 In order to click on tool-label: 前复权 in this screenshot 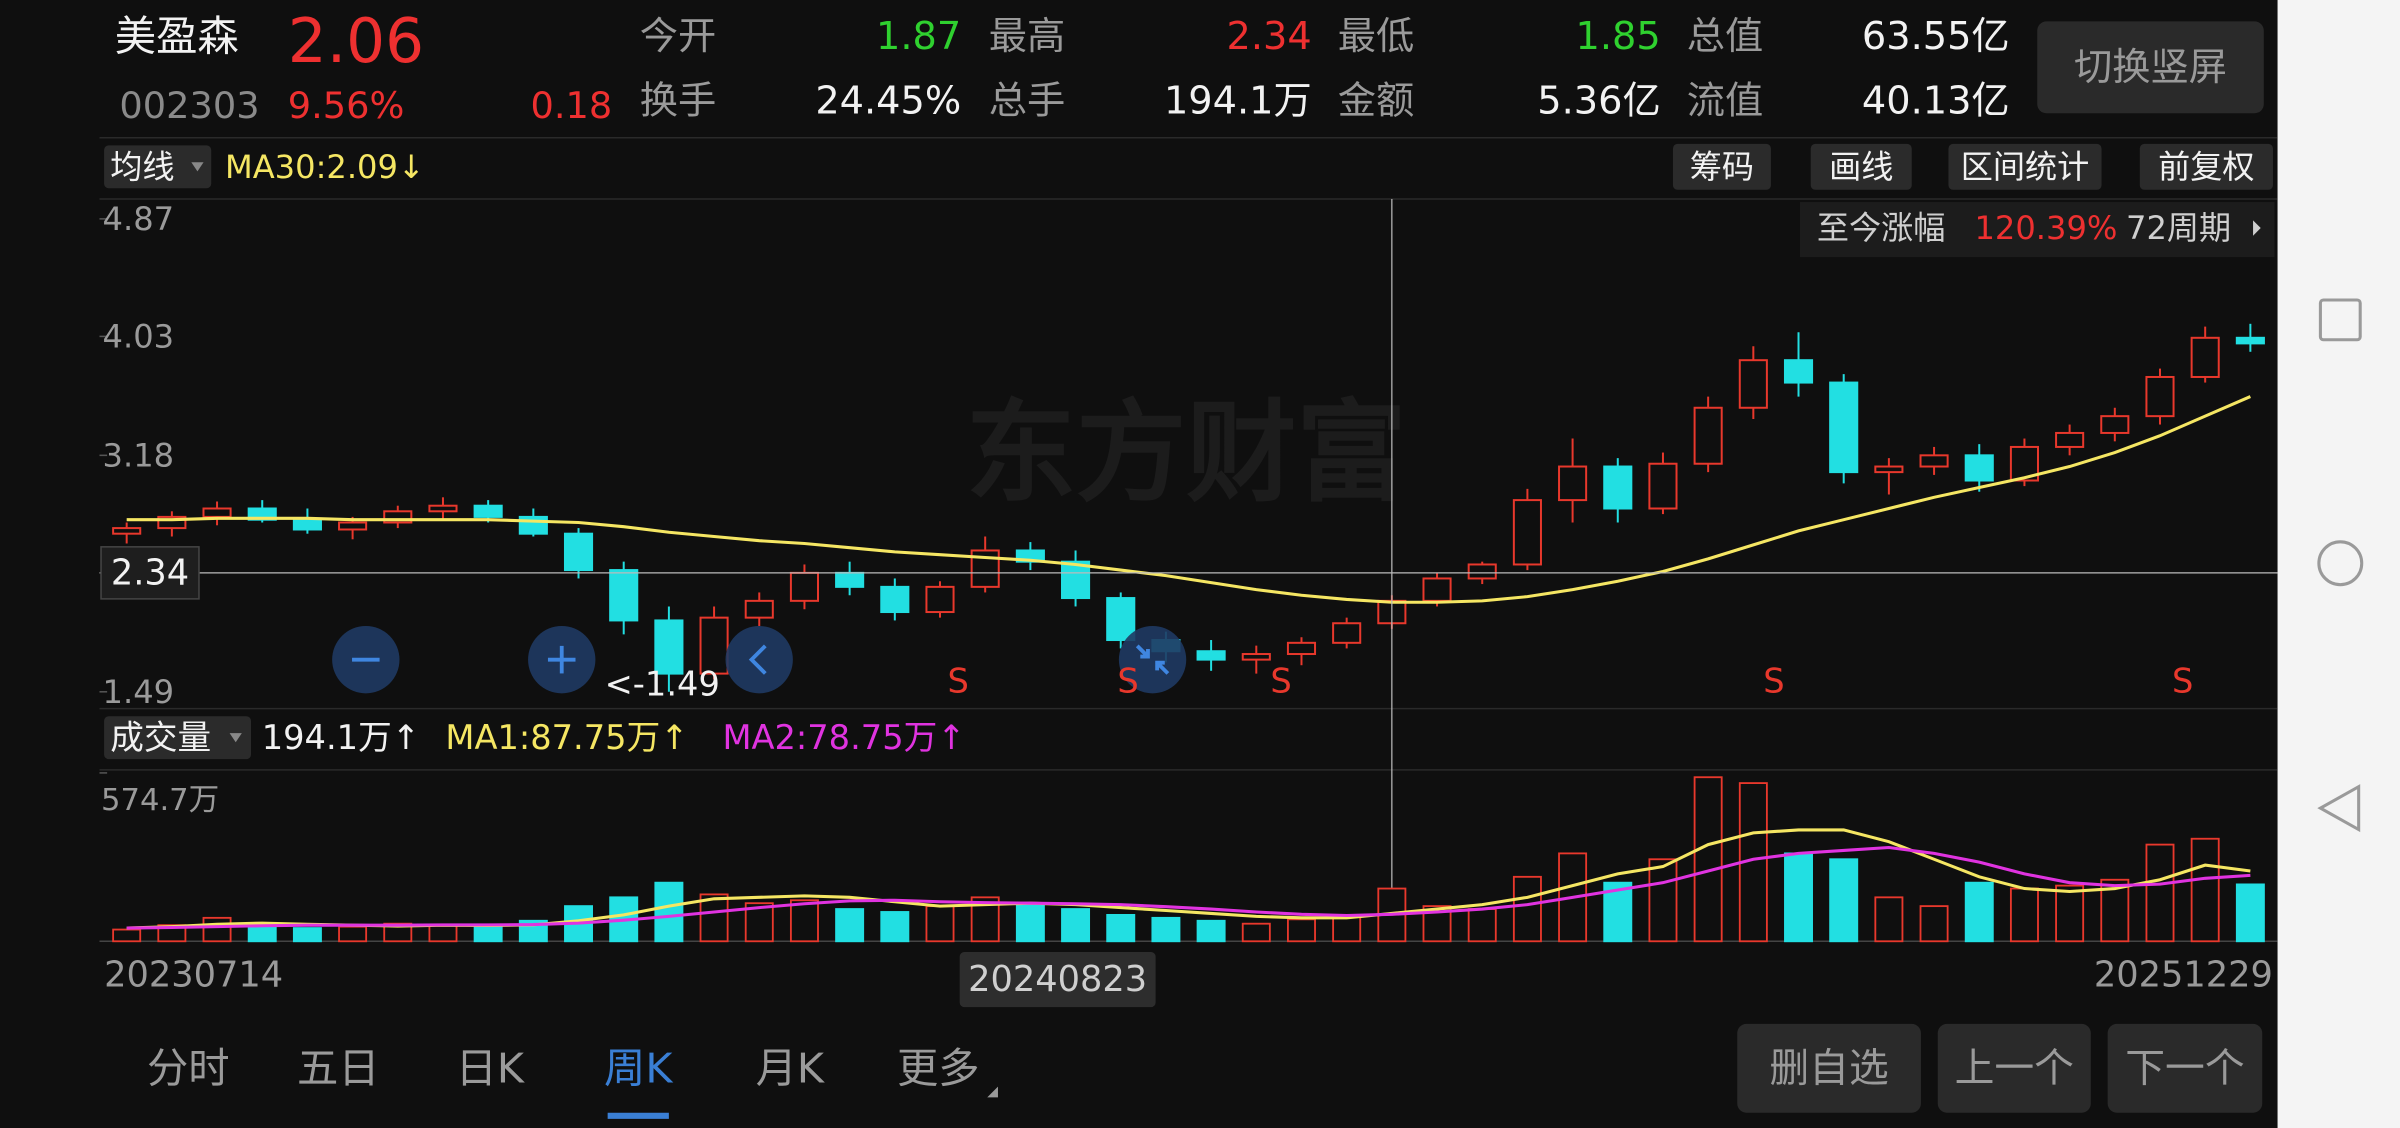, I will do `click(2206, 167)`.